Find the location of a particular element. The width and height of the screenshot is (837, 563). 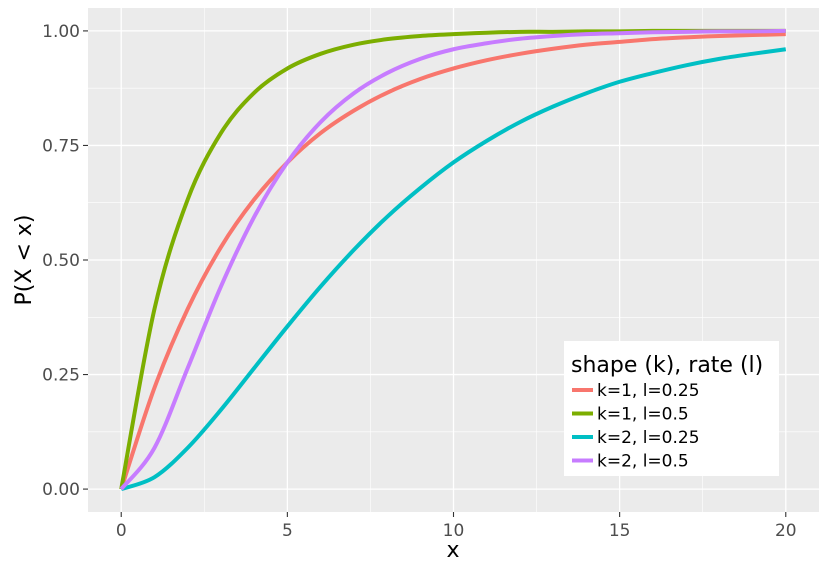

x-tick-label: 0 is located at coordinates (121, 531).